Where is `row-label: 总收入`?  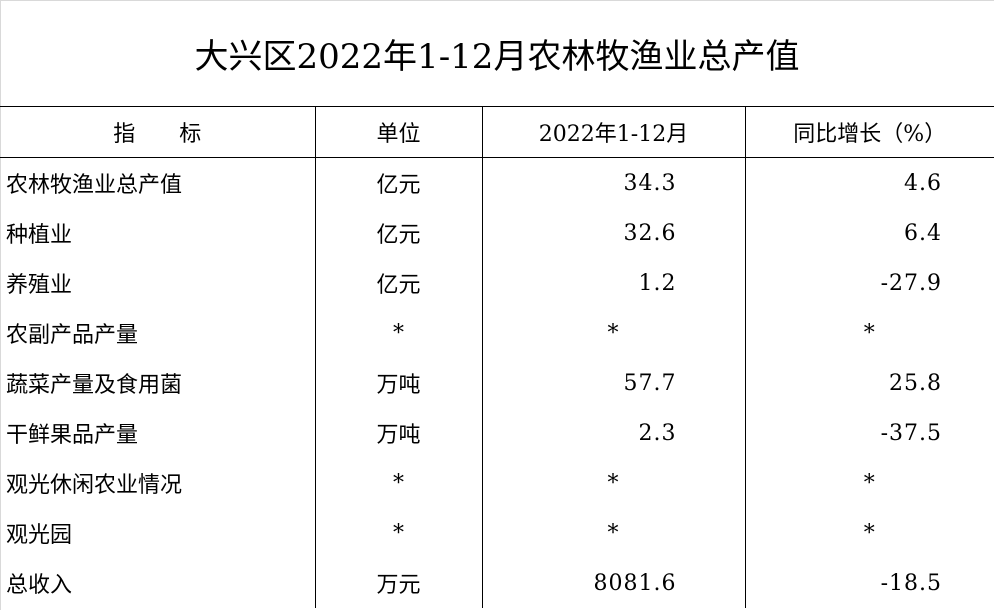
row-label: 总收入 is located at coordinates (39, 585).